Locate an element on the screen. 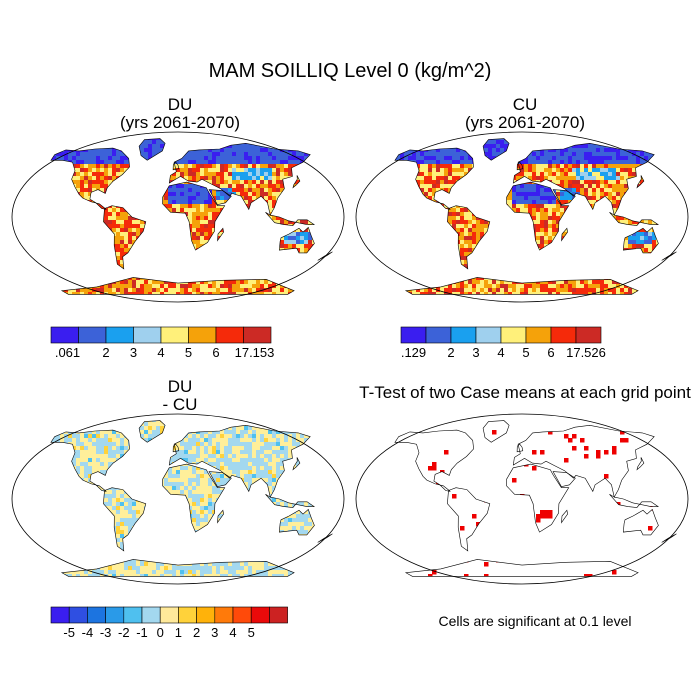 This screenshot has height=700, width=700. map-cu is located at coordinates (522, 217).